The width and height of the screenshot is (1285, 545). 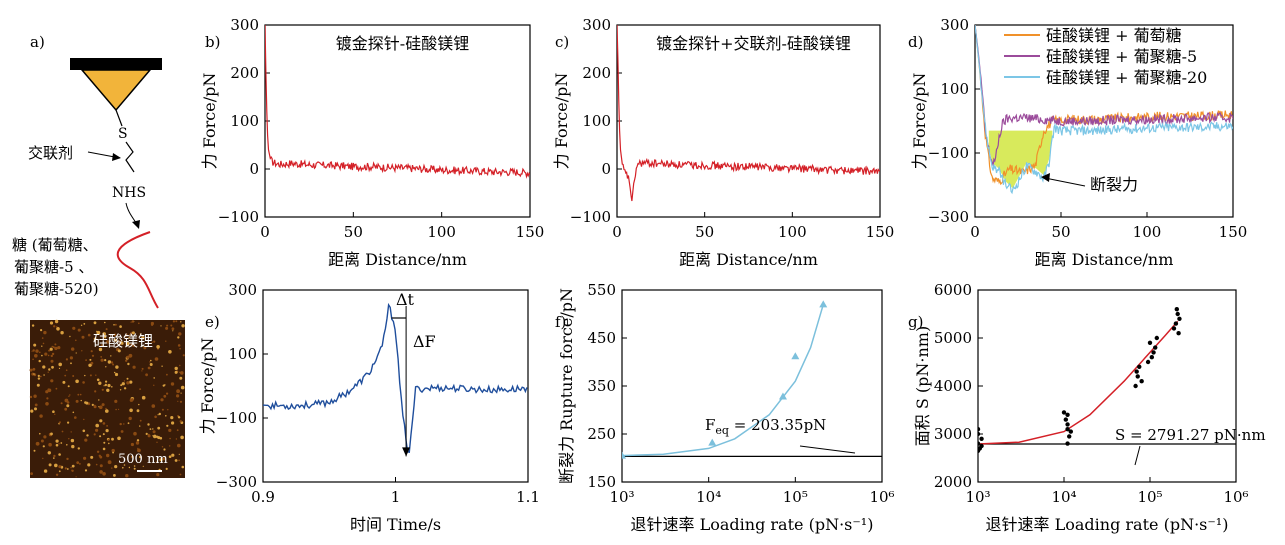 I want to click on x-tick-label: 10⁵, so click(x=1149, y=497).